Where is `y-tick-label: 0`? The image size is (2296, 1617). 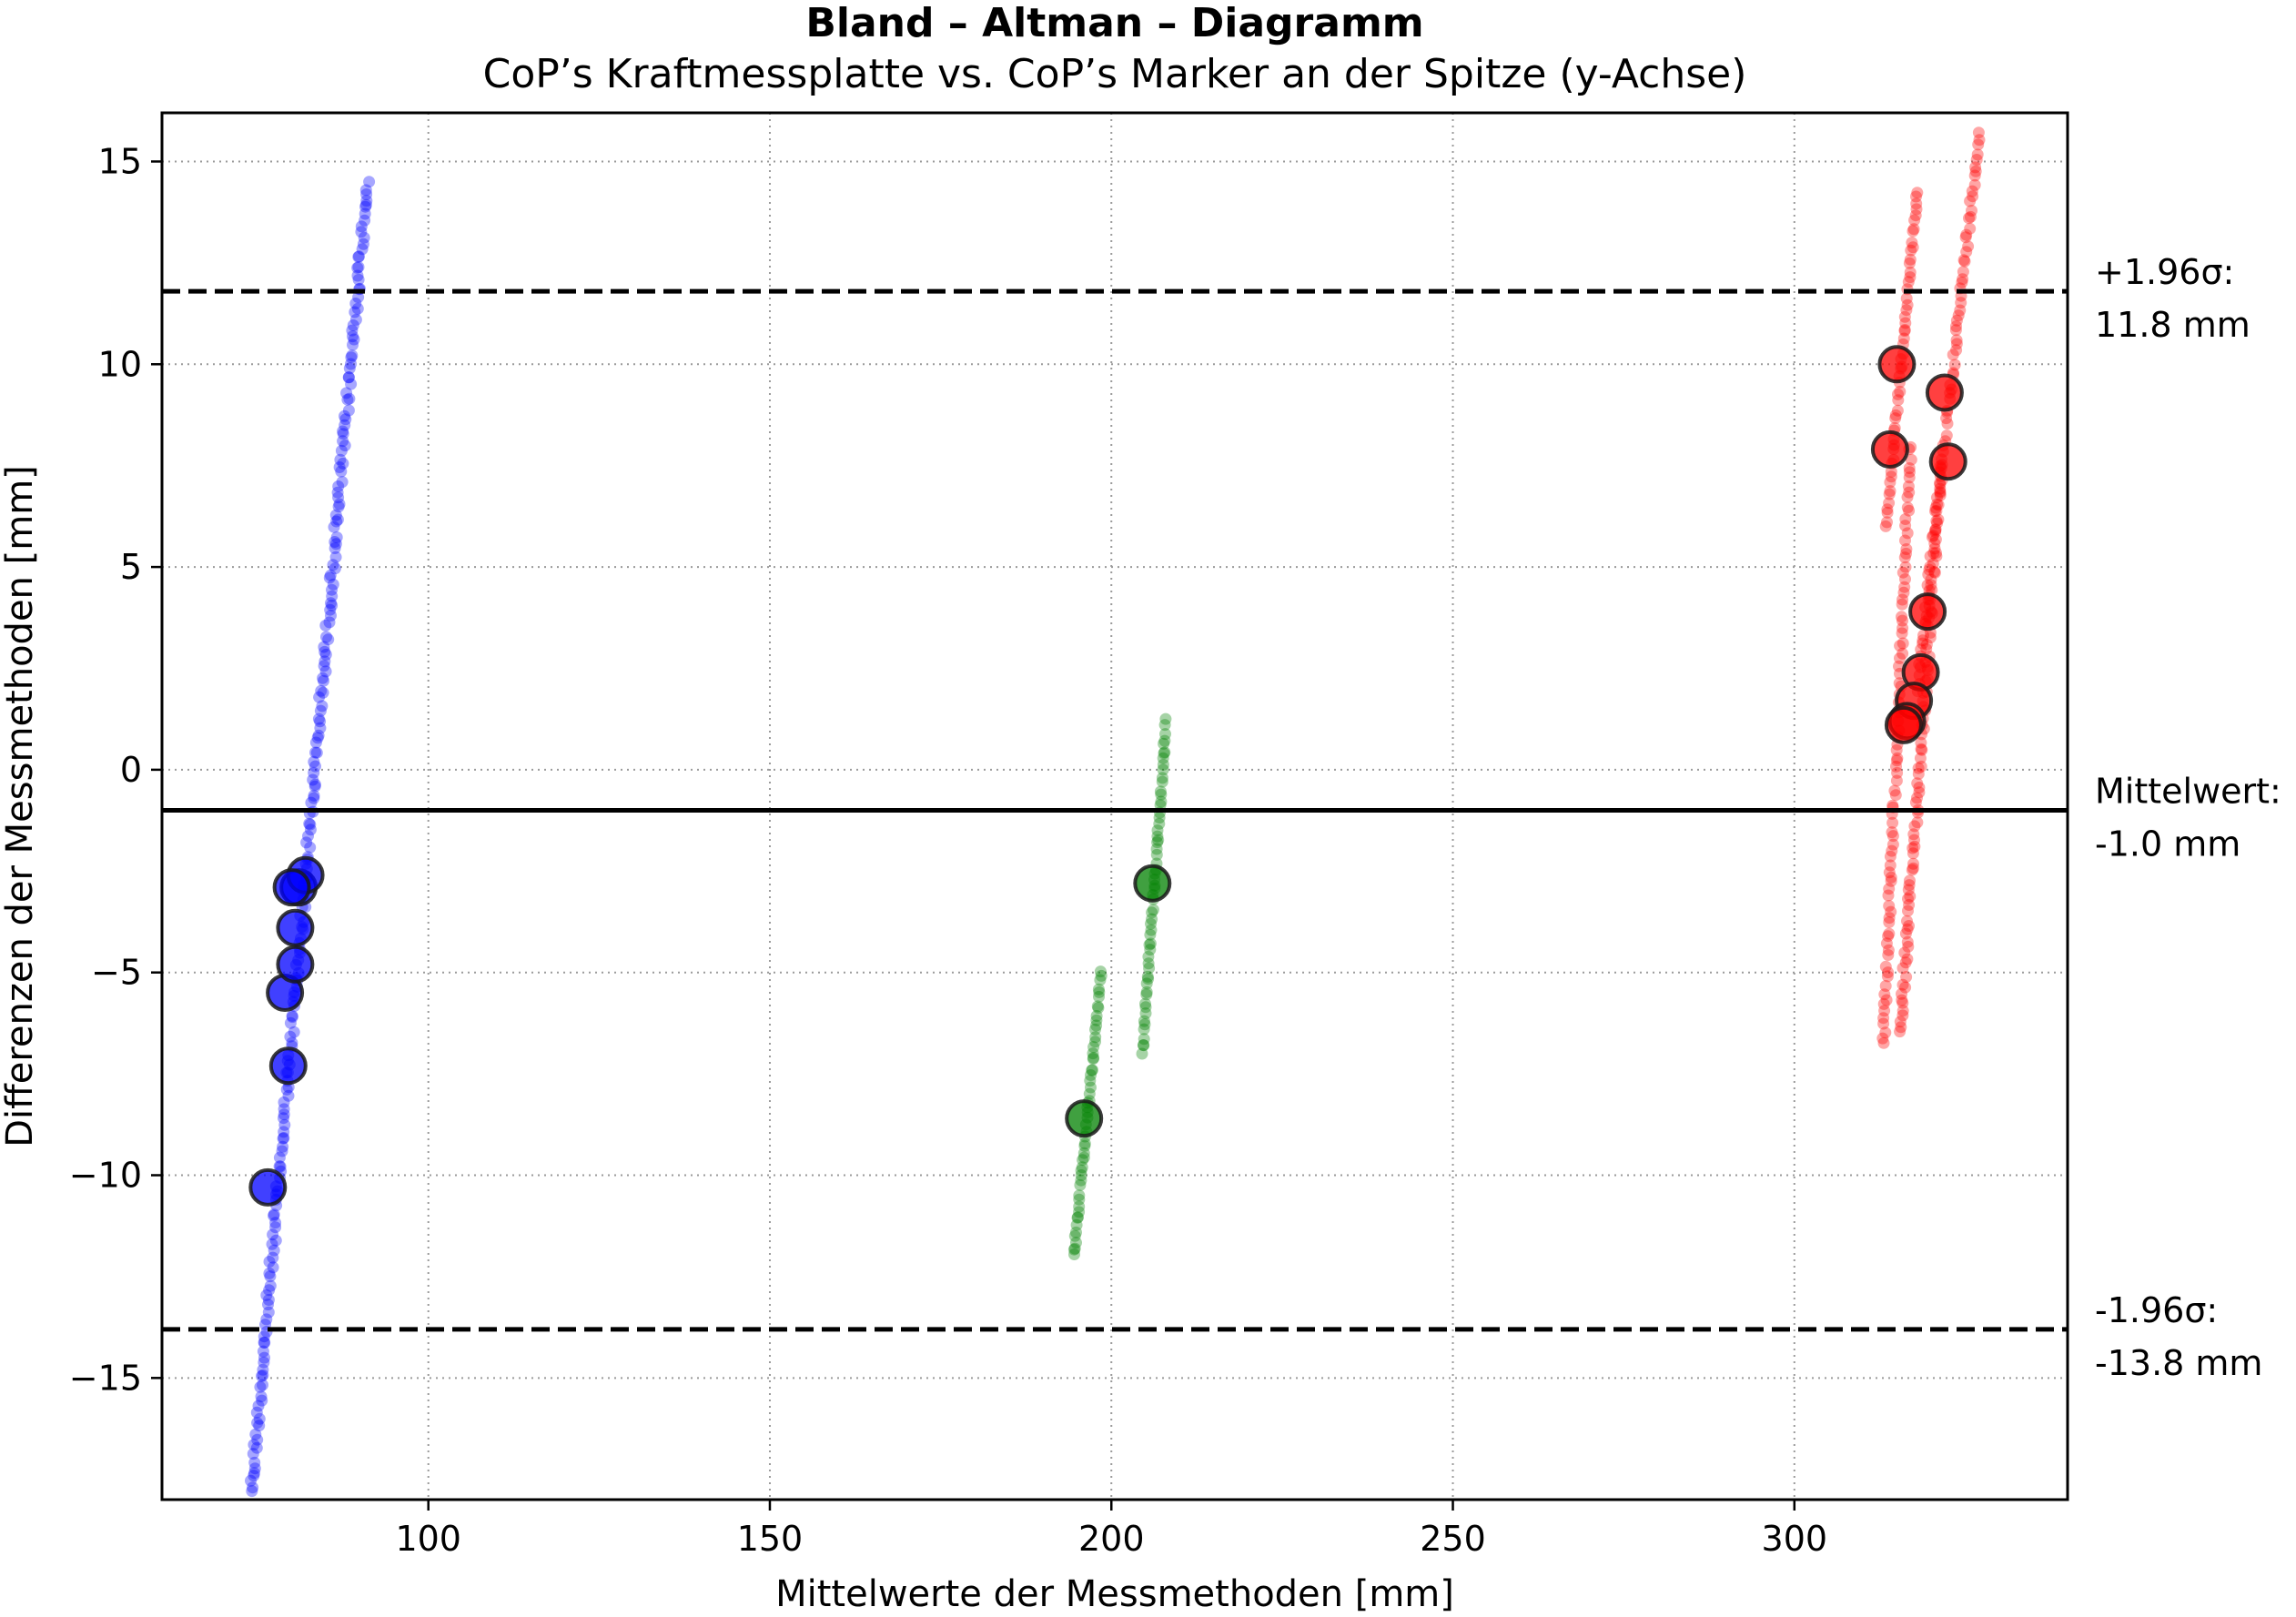 y-tick-label: 0 is located at coordinates (131, 770).